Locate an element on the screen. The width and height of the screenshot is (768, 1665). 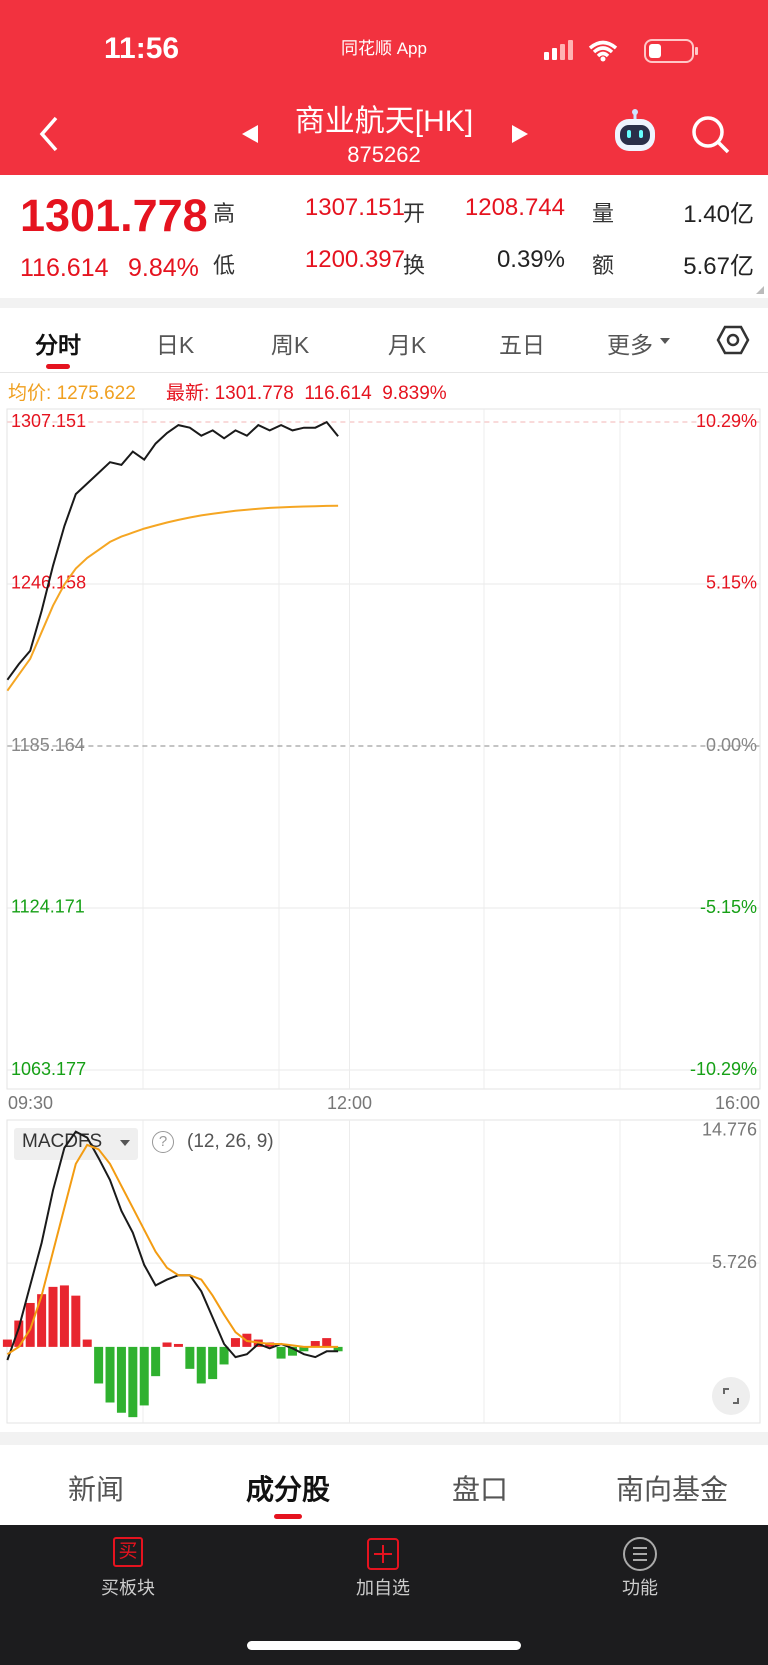
latest-pct: 9.839% is located at coordinates (414, 393).